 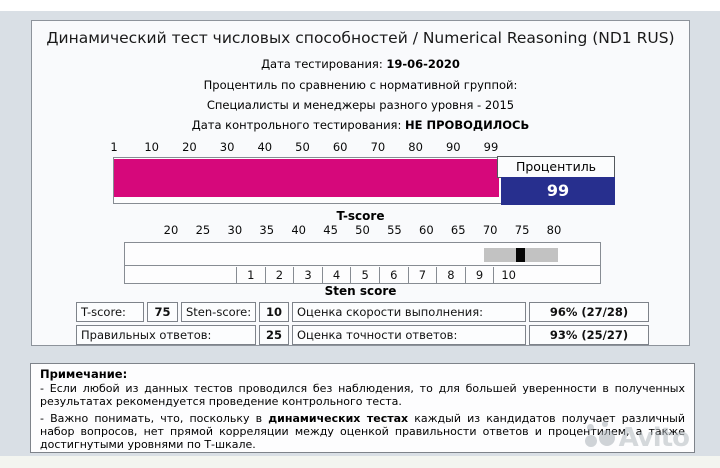 I want to click on note-p2-prefix: - Важно понимать, что, поскольку в, so click(x=154, y=418).